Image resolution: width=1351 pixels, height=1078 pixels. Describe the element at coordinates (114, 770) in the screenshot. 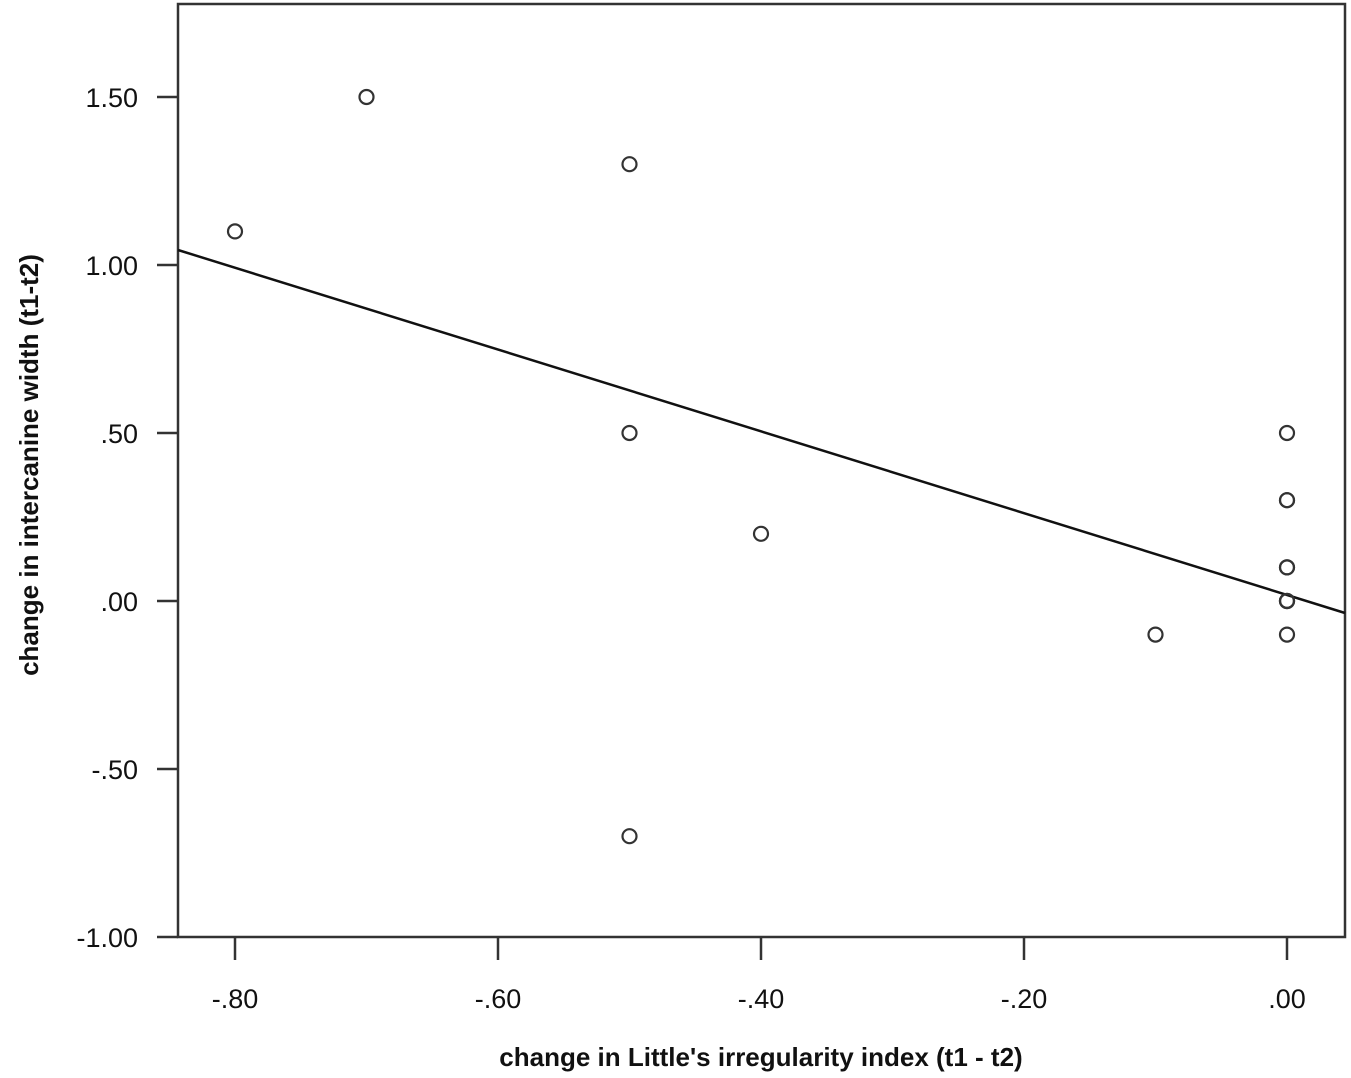

I see `y-tick-label: -.50` at that location.